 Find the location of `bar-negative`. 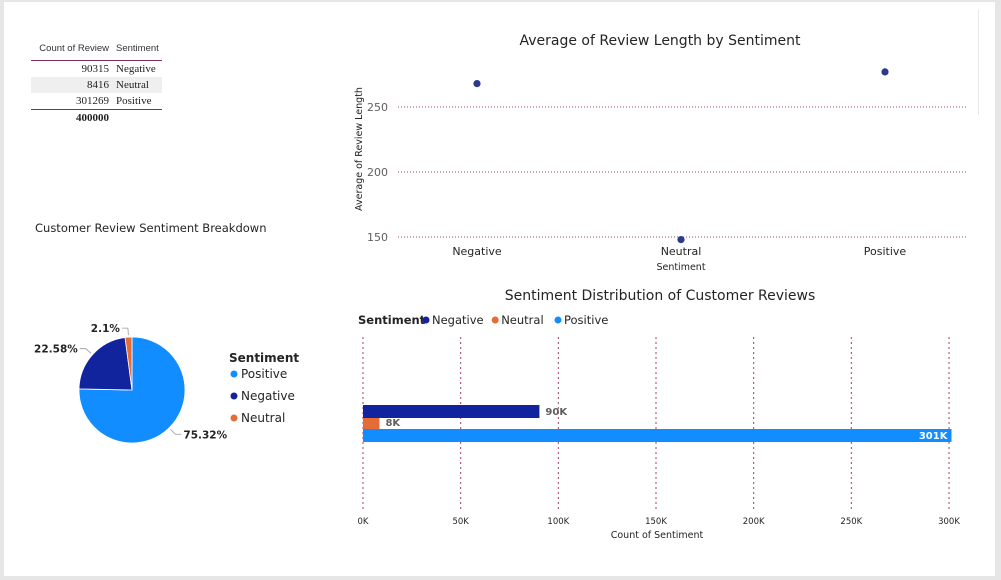

bar-negative is located at coordinates (451, 411).